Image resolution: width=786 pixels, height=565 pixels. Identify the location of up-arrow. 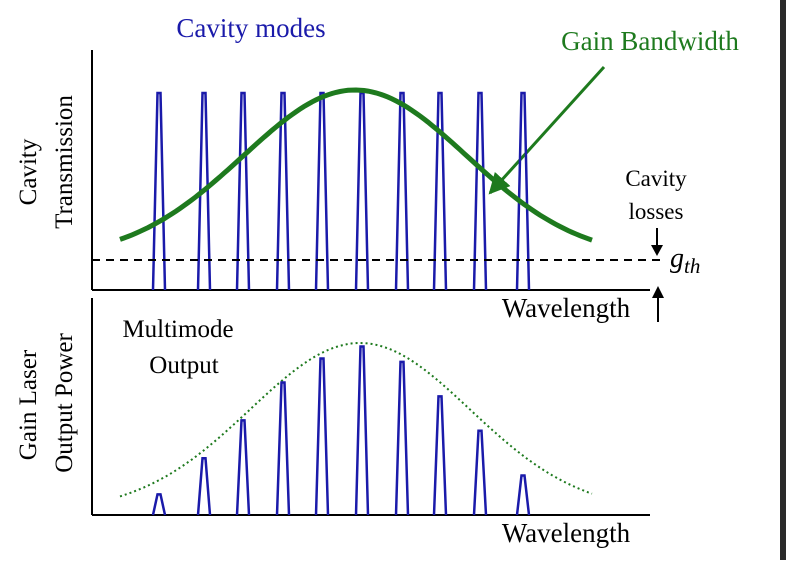
(658, 304).